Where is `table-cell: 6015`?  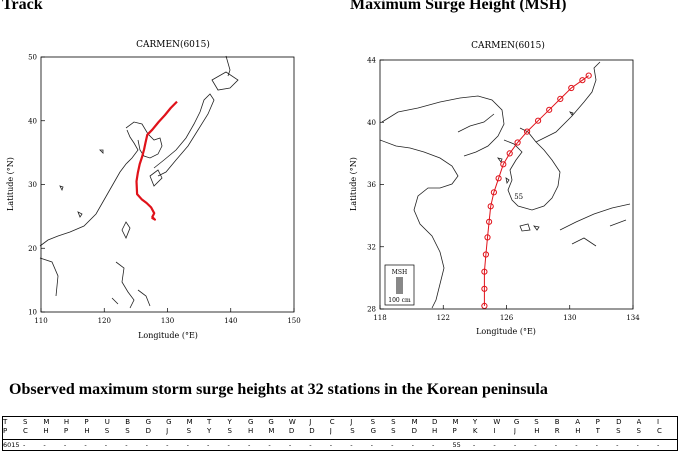 table-cell: 6015 is located at coordinates (12, 445).